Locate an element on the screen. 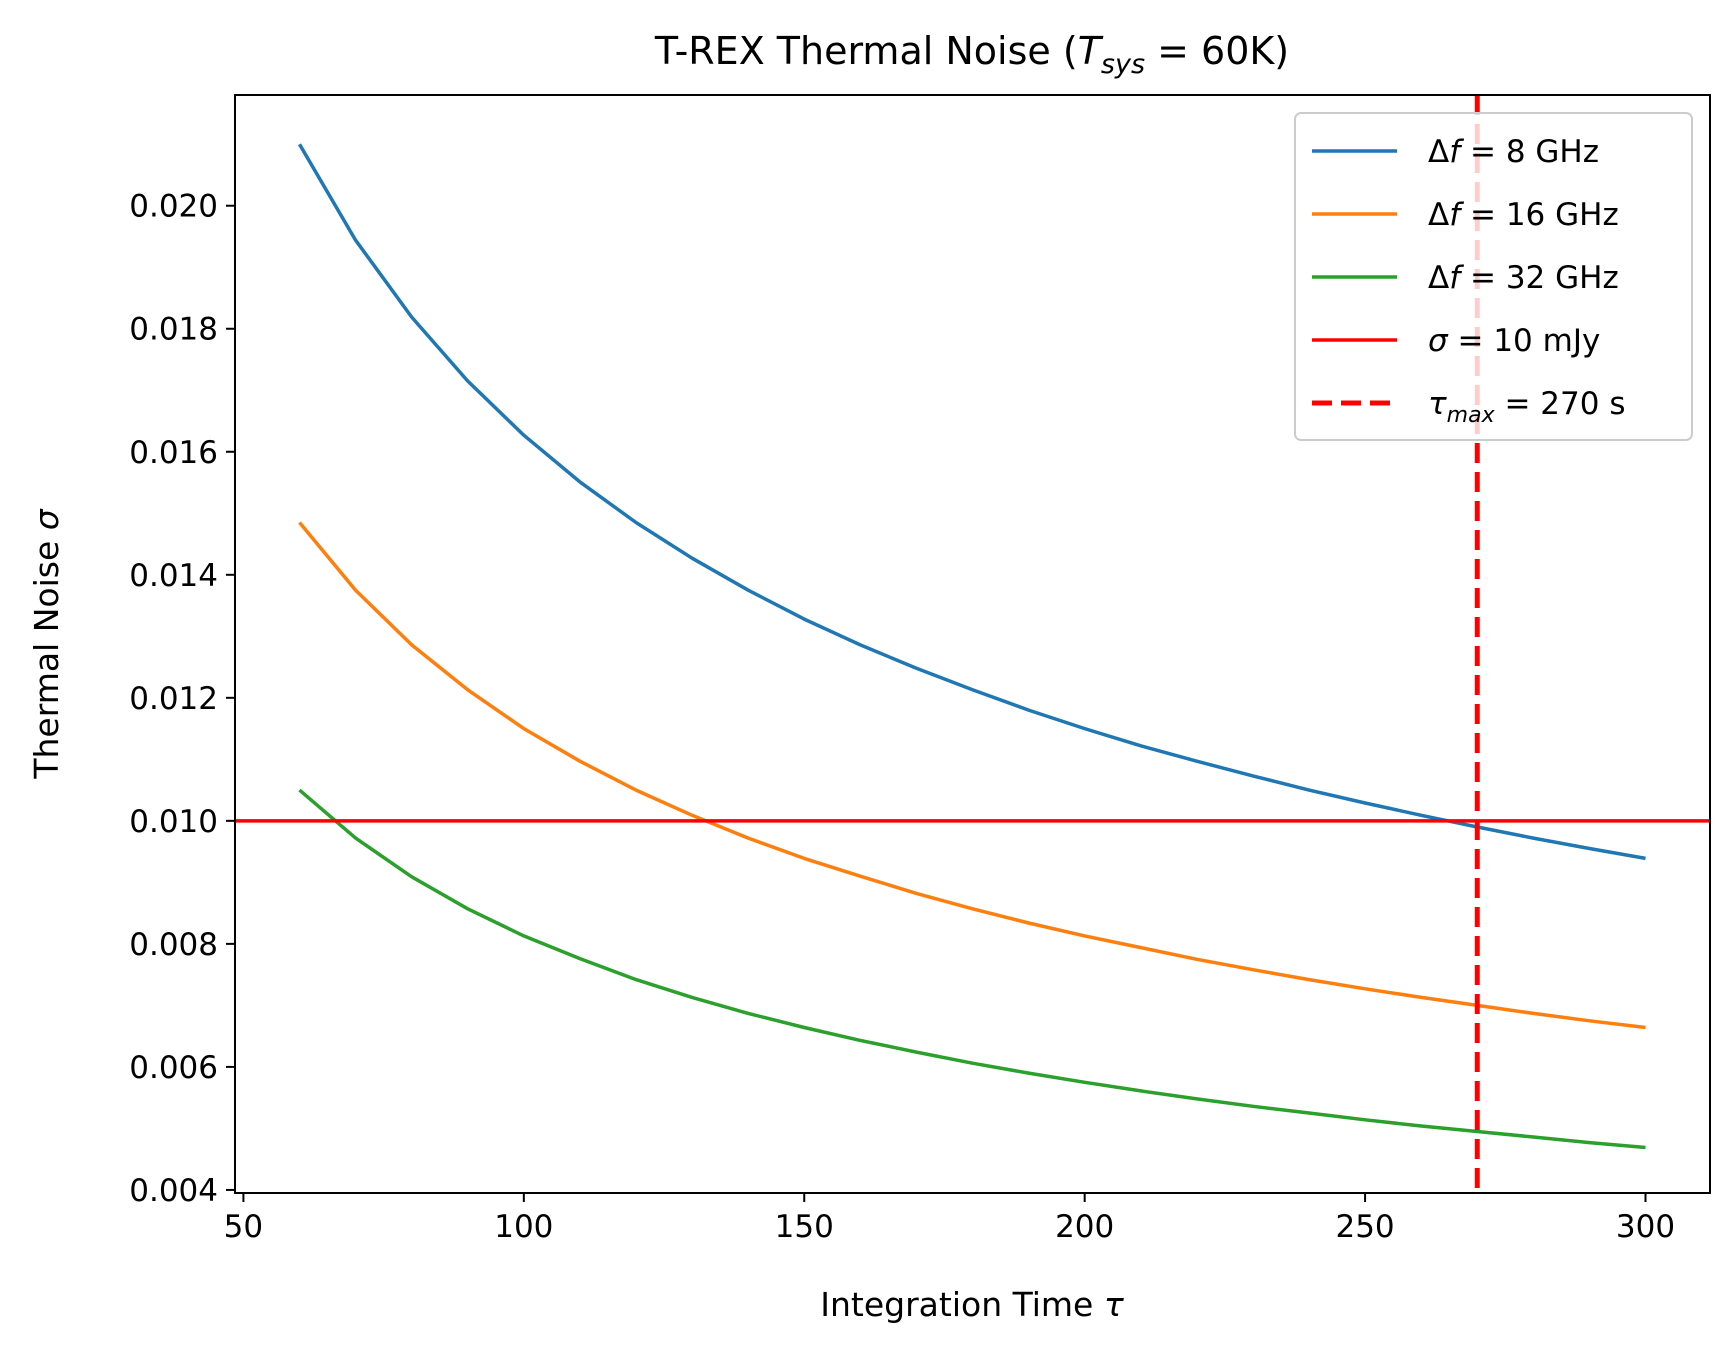 This screenshot has height=1350, width=1733. x-tick-label: 150 is located at coordinates (804, 1227).